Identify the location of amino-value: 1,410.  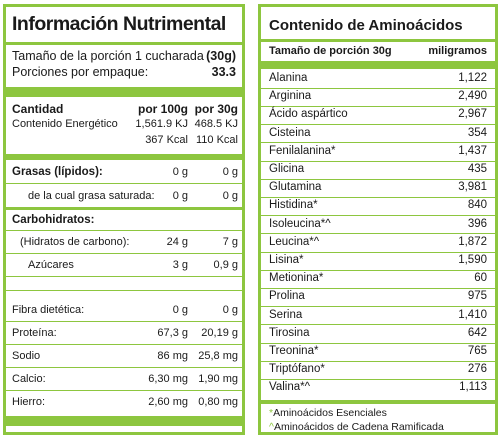
(472, 314).